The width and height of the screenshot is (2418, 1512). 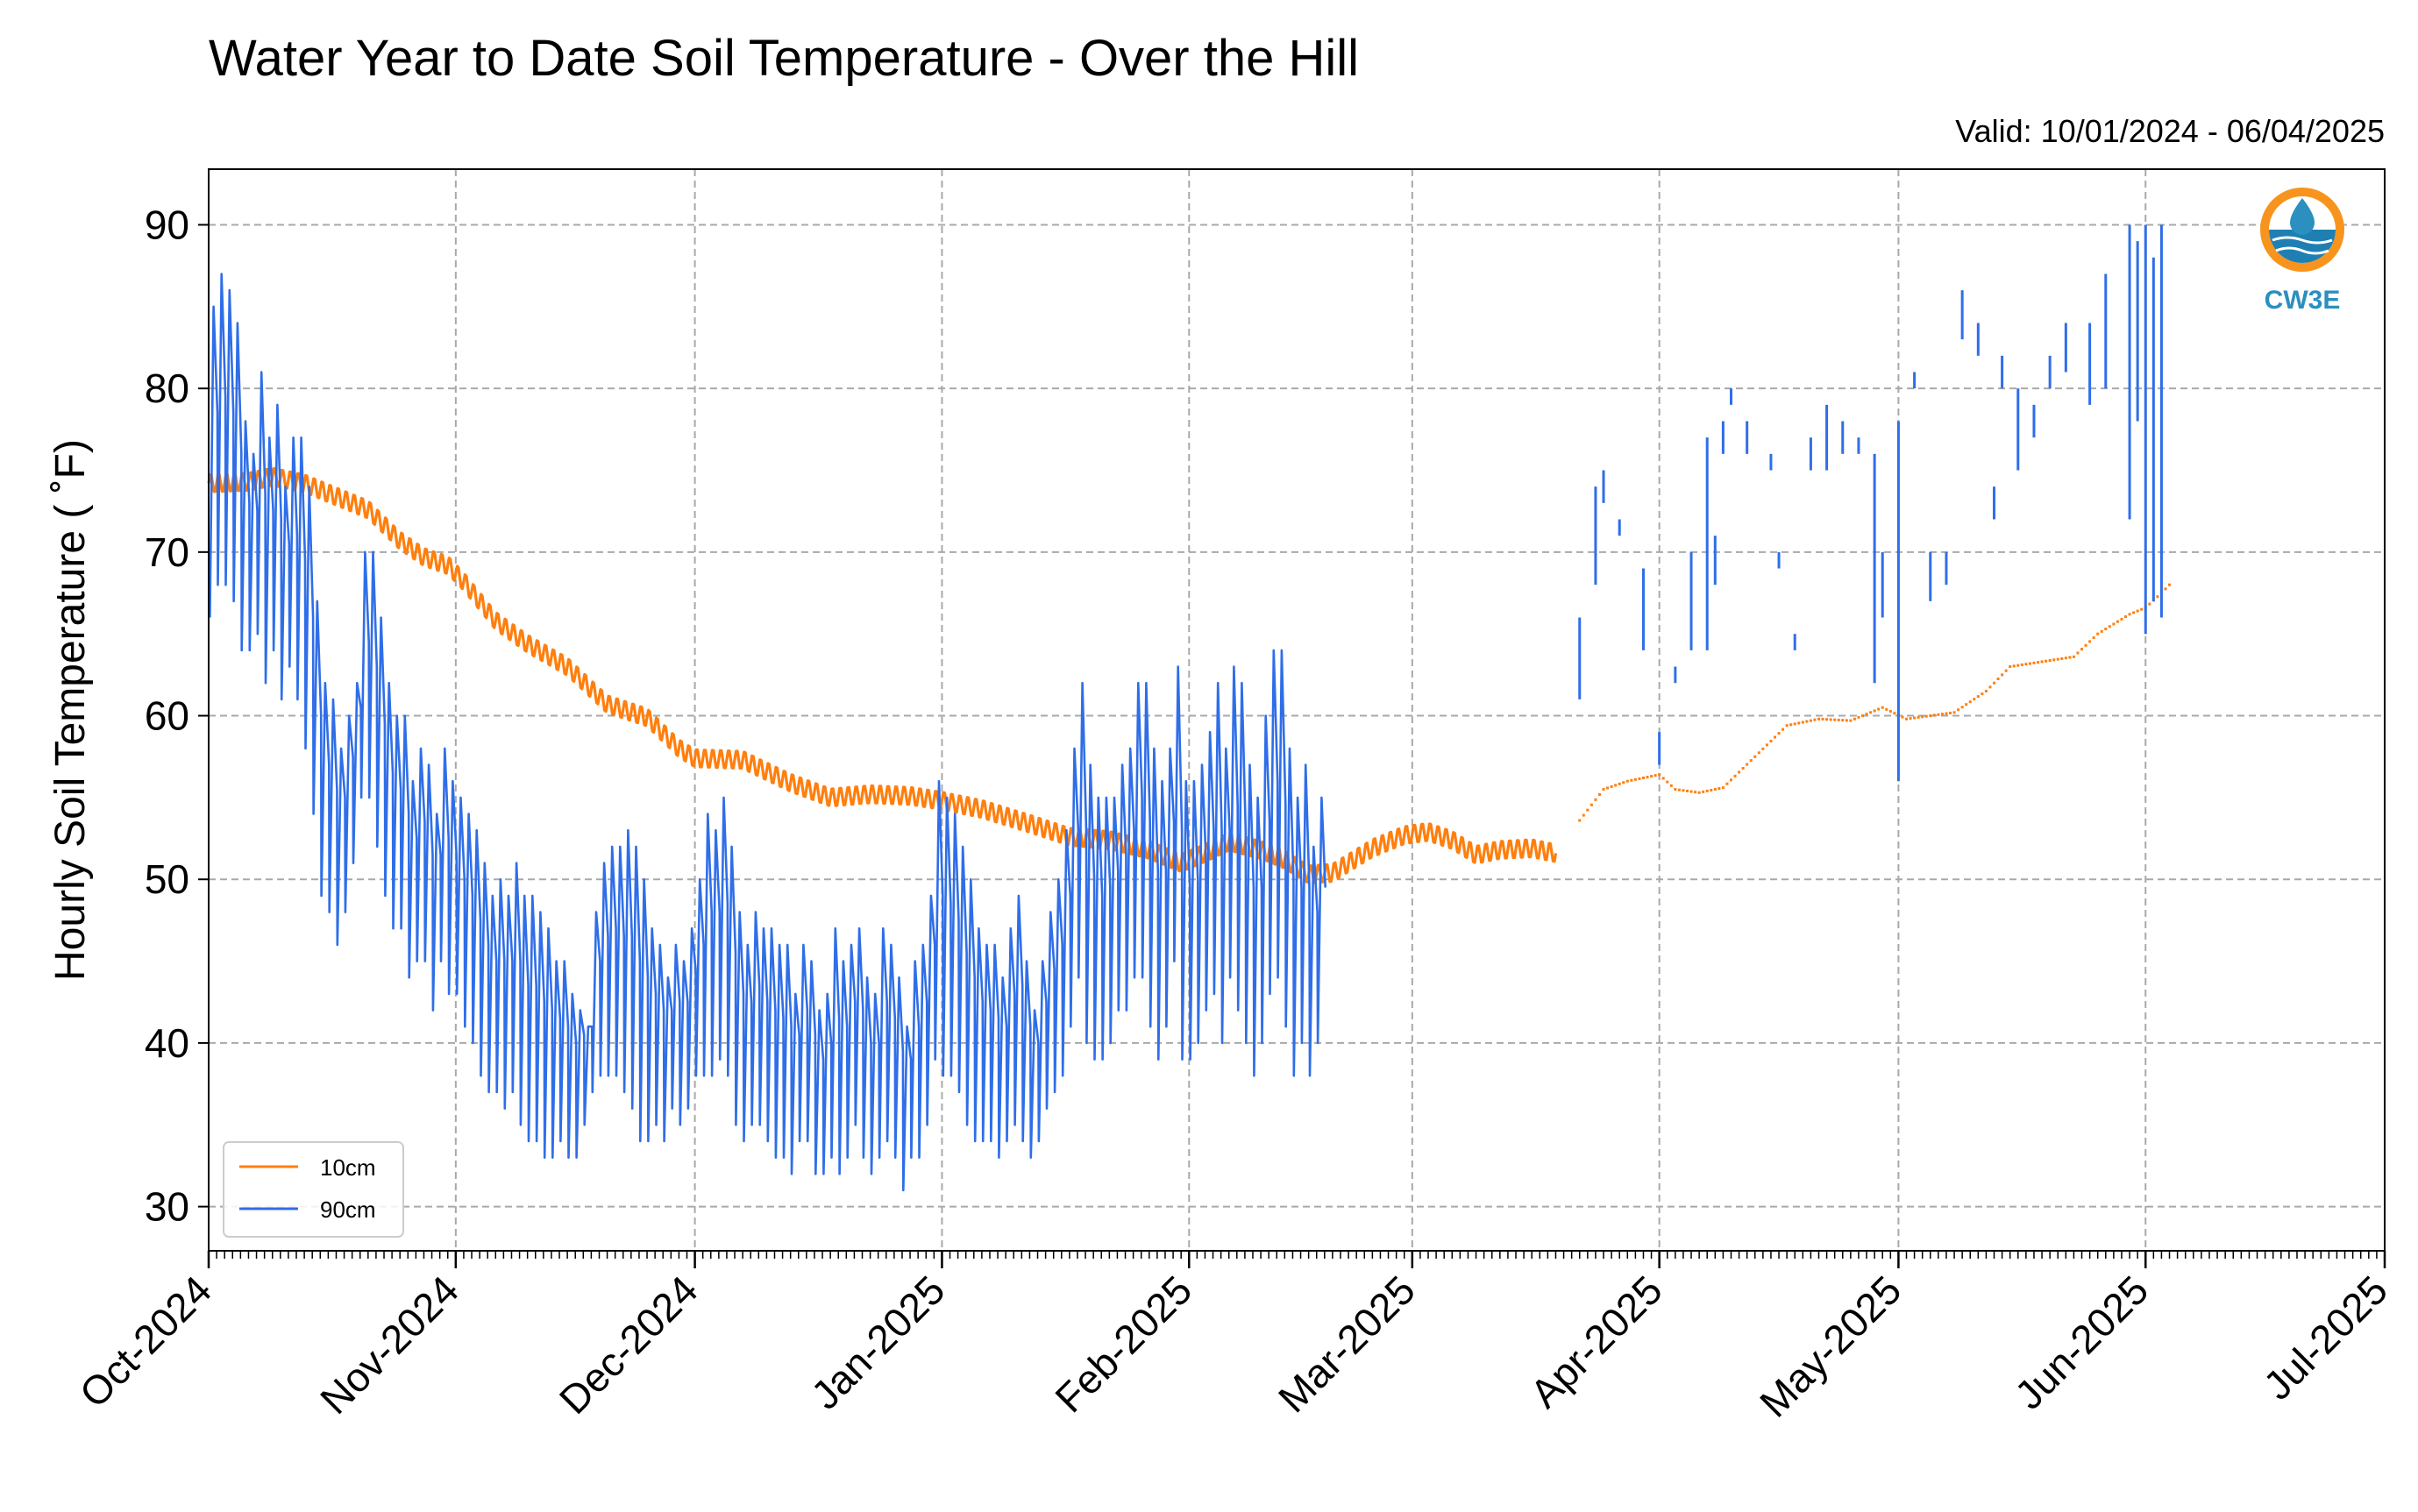 I want to click on x-tick-label: Apr-2025, so click(x=1596, y=1341).